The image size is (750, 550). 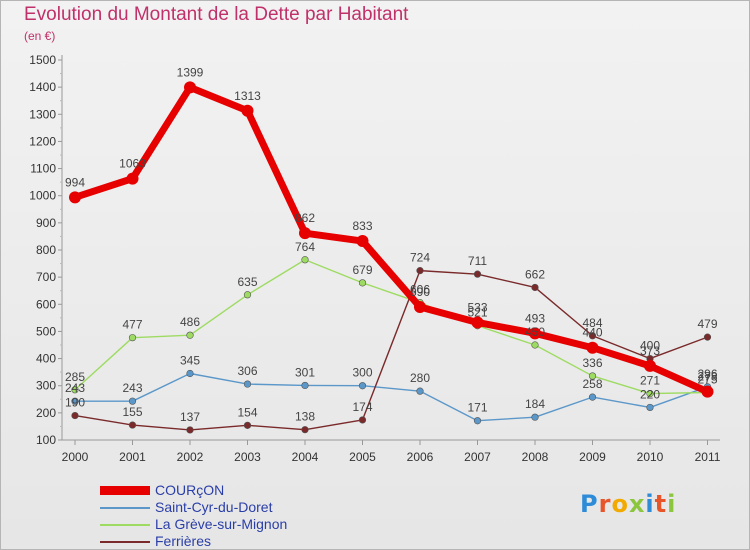 I want to click on legend-label: Saint-Cyr-du-Doret, so click(x=214, y=507).